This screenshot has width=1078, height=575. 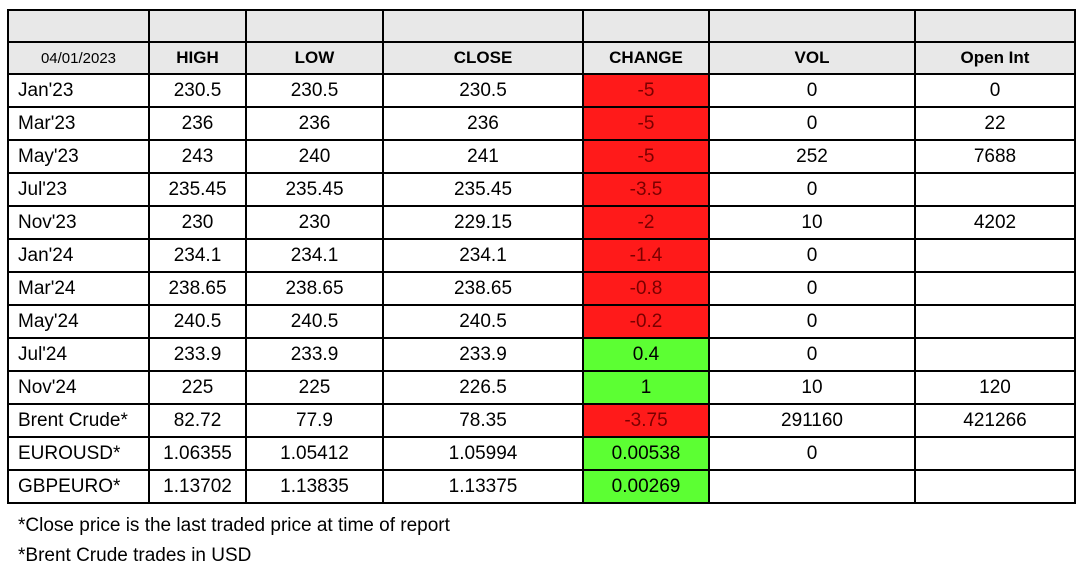 I want to click on high-cell: 234.1, so click(x=197, y=255).